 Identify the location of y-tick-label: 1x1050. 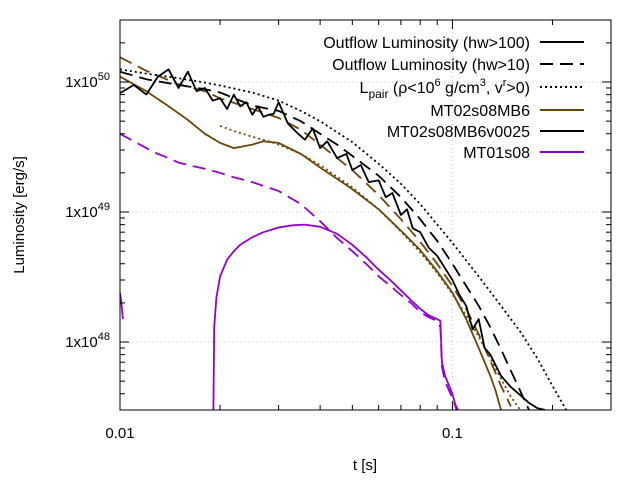
(87, 81).